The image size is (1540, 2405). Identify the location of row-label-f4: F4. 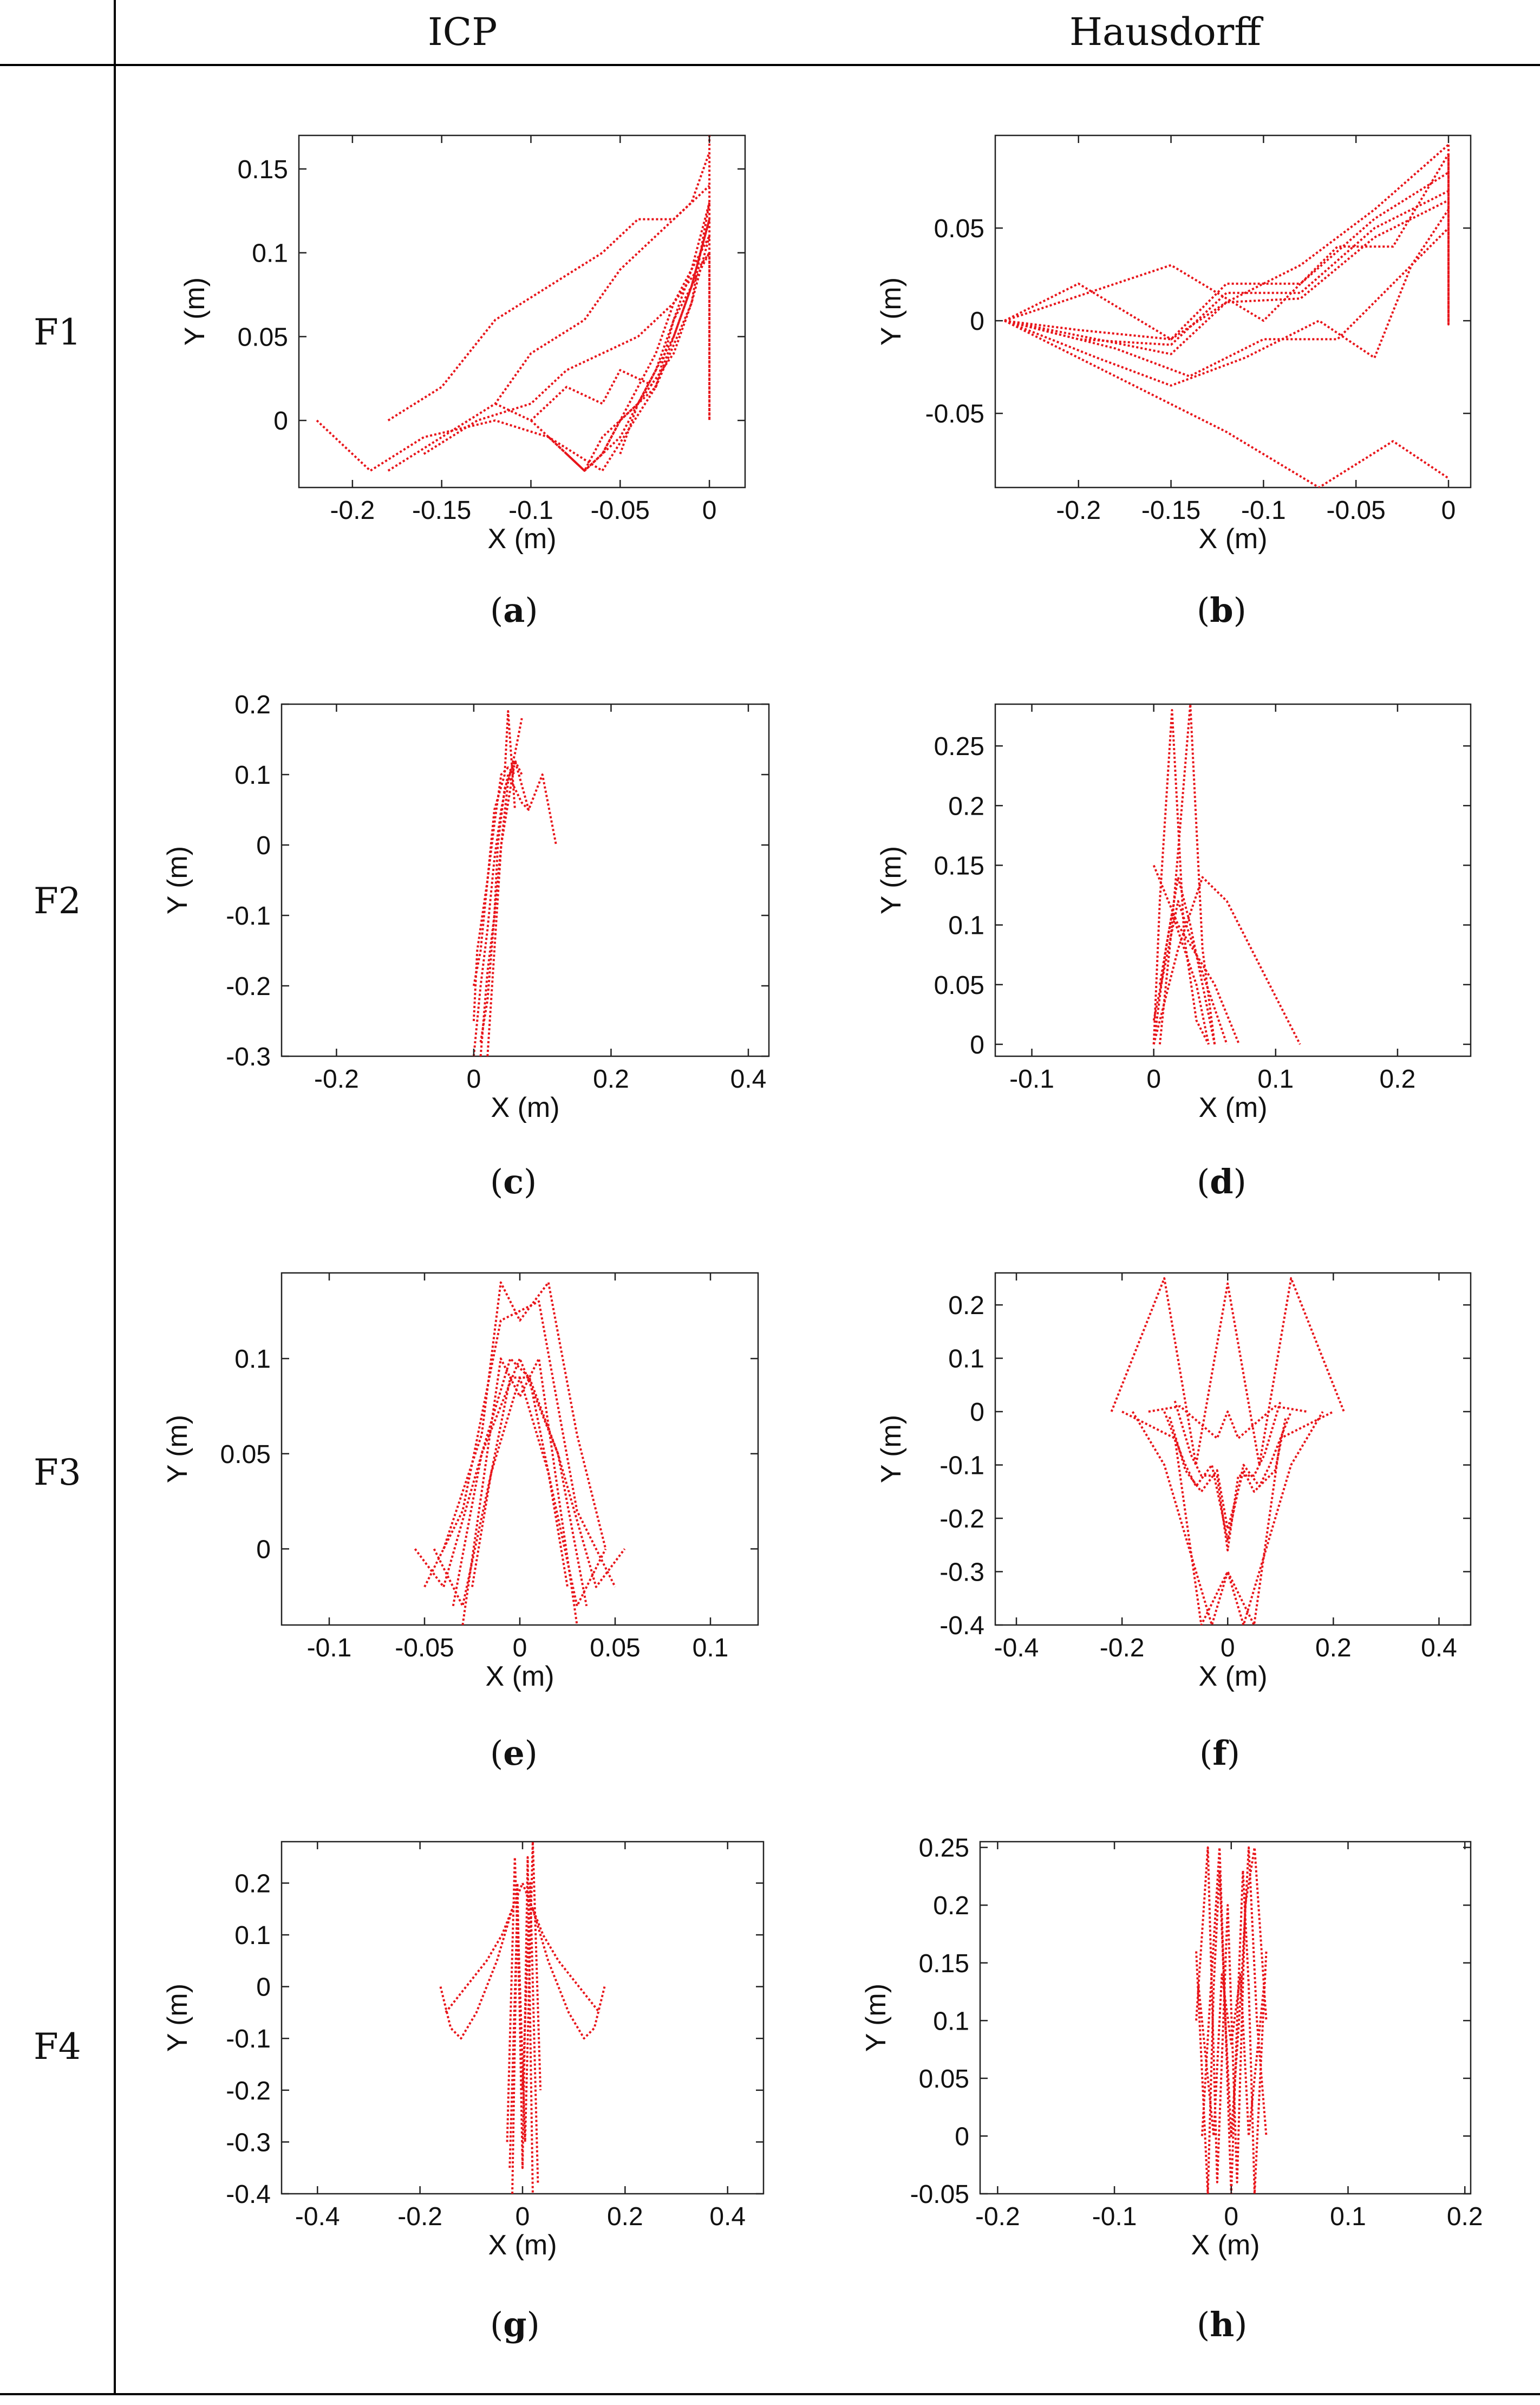
(57, 2047).